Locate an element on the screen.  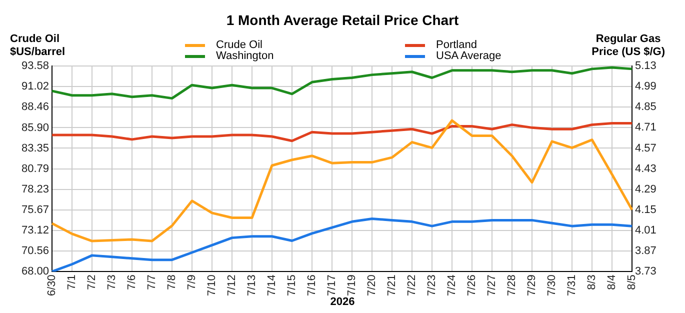
y-tick-label: 93.58 is located at coordinates (35, 66).